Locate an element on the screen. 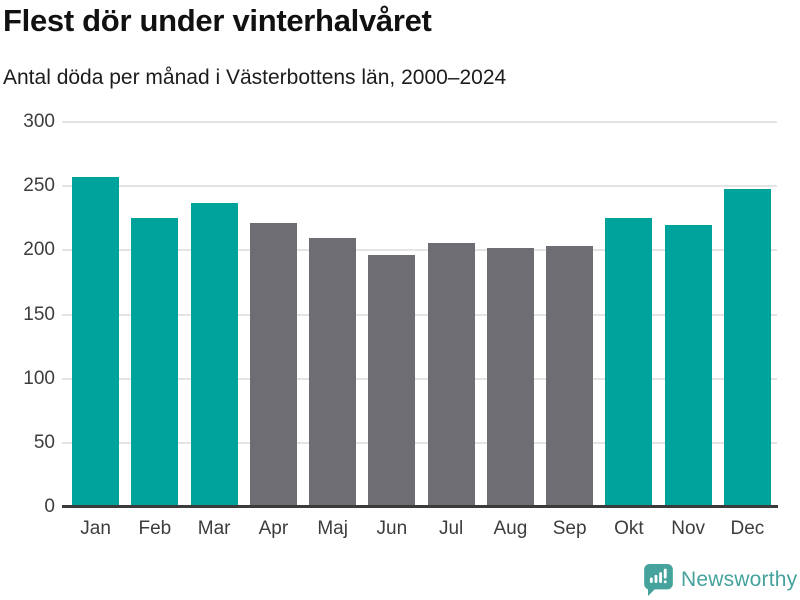 The width and height of the screenshot is (800, 600). x-axis-label-mar: Mar is located at coordinates (214, 528).